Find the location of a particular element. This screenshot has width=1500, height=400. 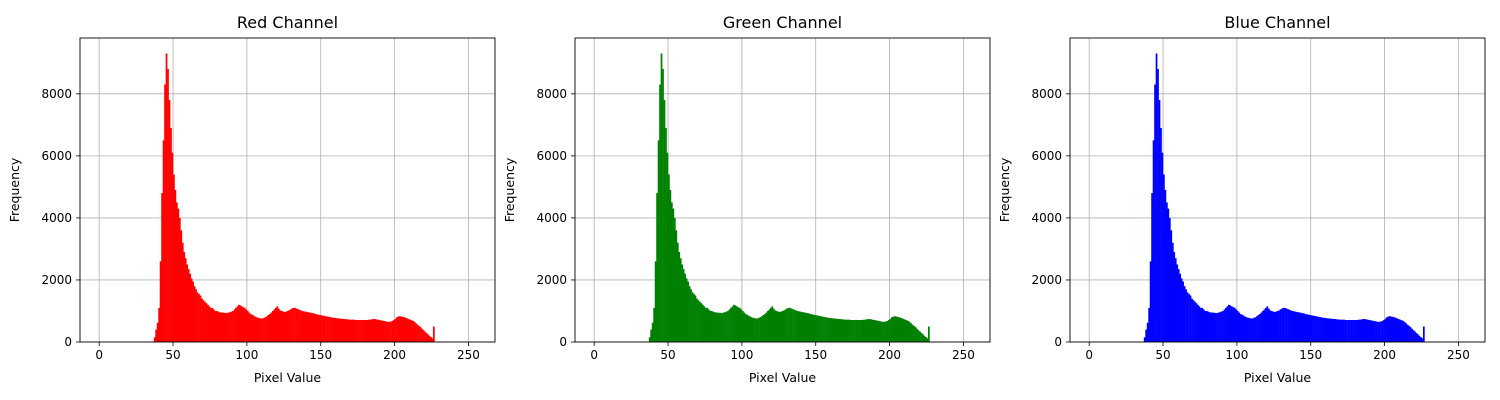

x-axis-label: Pixel Value is located at coordinates (783, 377).